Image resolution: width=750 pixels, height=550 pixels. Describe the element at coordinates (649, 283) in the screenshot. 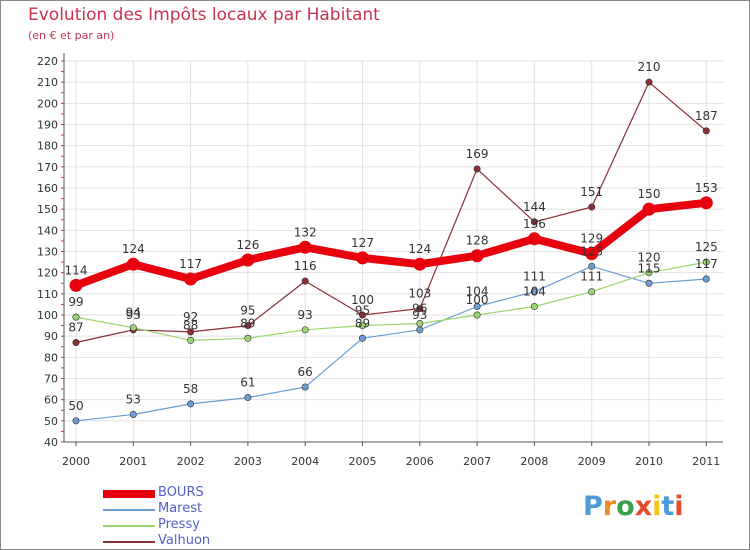

I see `point-marest-2010` at that location.